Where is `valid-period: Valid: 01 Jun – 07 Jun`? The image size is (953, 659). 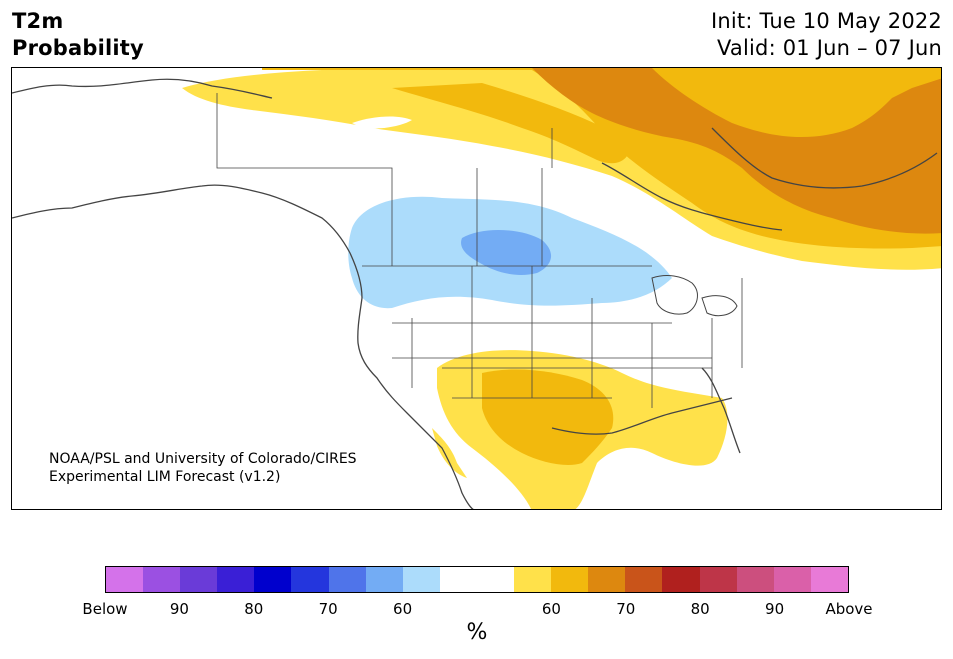 valid-period: Valid: 01 Jun – 07 Jun is located at coordinates (829, 48).